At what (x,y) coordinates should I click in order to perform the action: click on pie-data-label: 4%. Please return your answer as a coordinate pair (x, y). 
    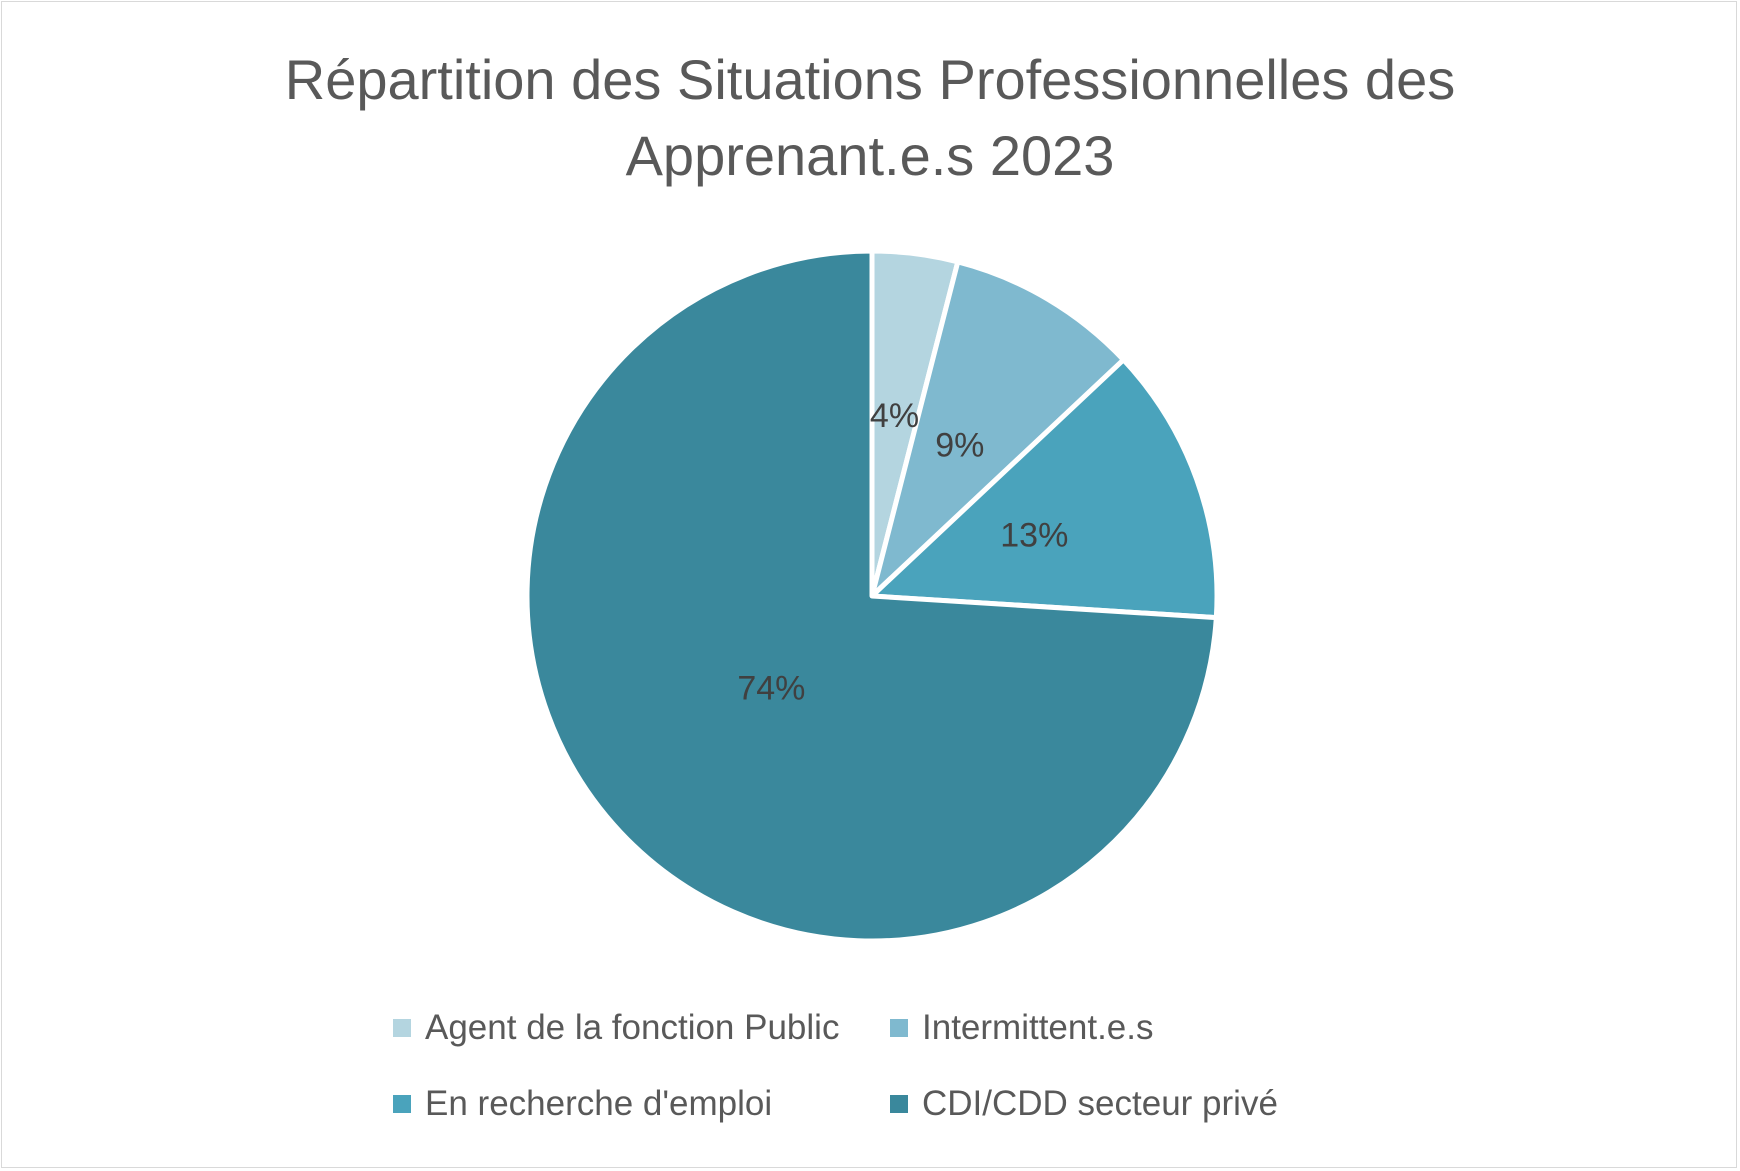
    Looking at the image, I should click on (894, 416).